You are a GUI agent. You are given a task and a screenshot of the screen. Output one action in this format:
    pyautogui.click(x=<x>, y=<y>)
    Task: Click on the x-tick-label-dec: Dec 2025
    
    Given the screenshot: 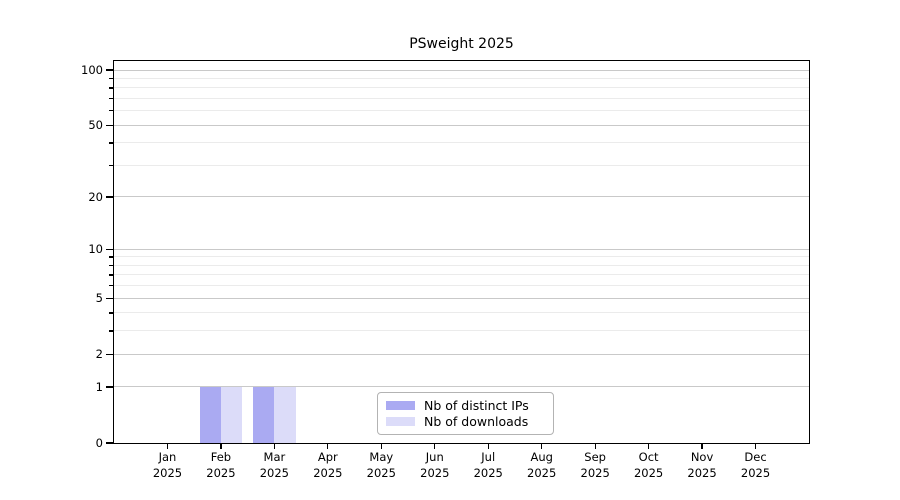 What is the action you would take?
    pyautogui.click(x=756, y=465)
    